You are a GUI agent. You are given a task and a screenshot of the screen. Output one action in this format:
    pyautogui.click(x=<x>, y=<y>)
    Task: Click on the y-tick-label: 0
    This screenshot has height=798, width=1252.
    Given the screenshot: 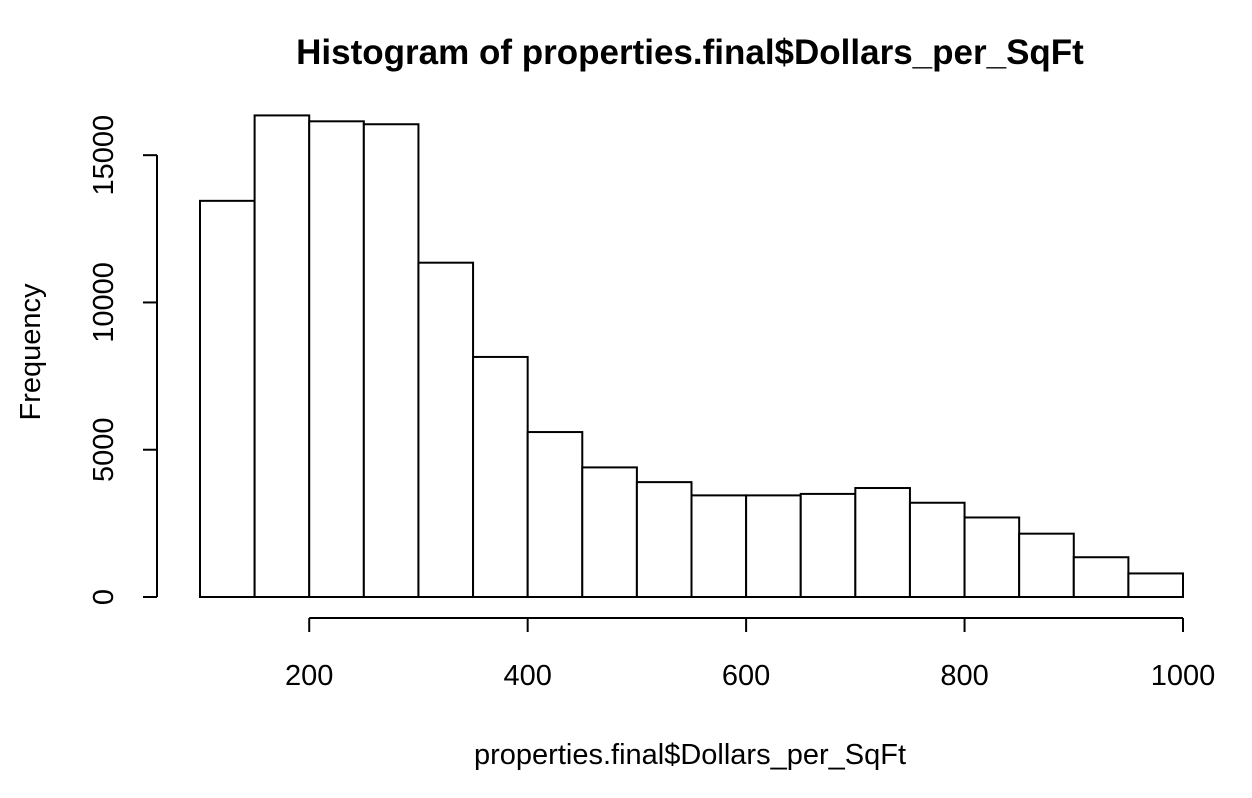 What is the action you would take?
    pyautogui.click(x=104, y=597)
    